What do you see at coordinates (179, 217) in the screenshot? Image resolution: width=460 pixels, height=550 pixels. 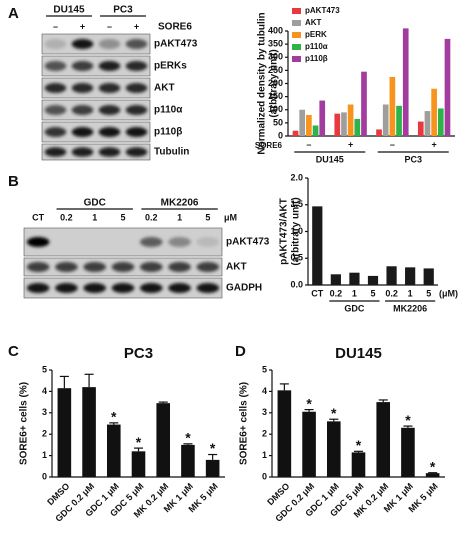 I see `lane-label: 1` at bounding box center [179, 217].